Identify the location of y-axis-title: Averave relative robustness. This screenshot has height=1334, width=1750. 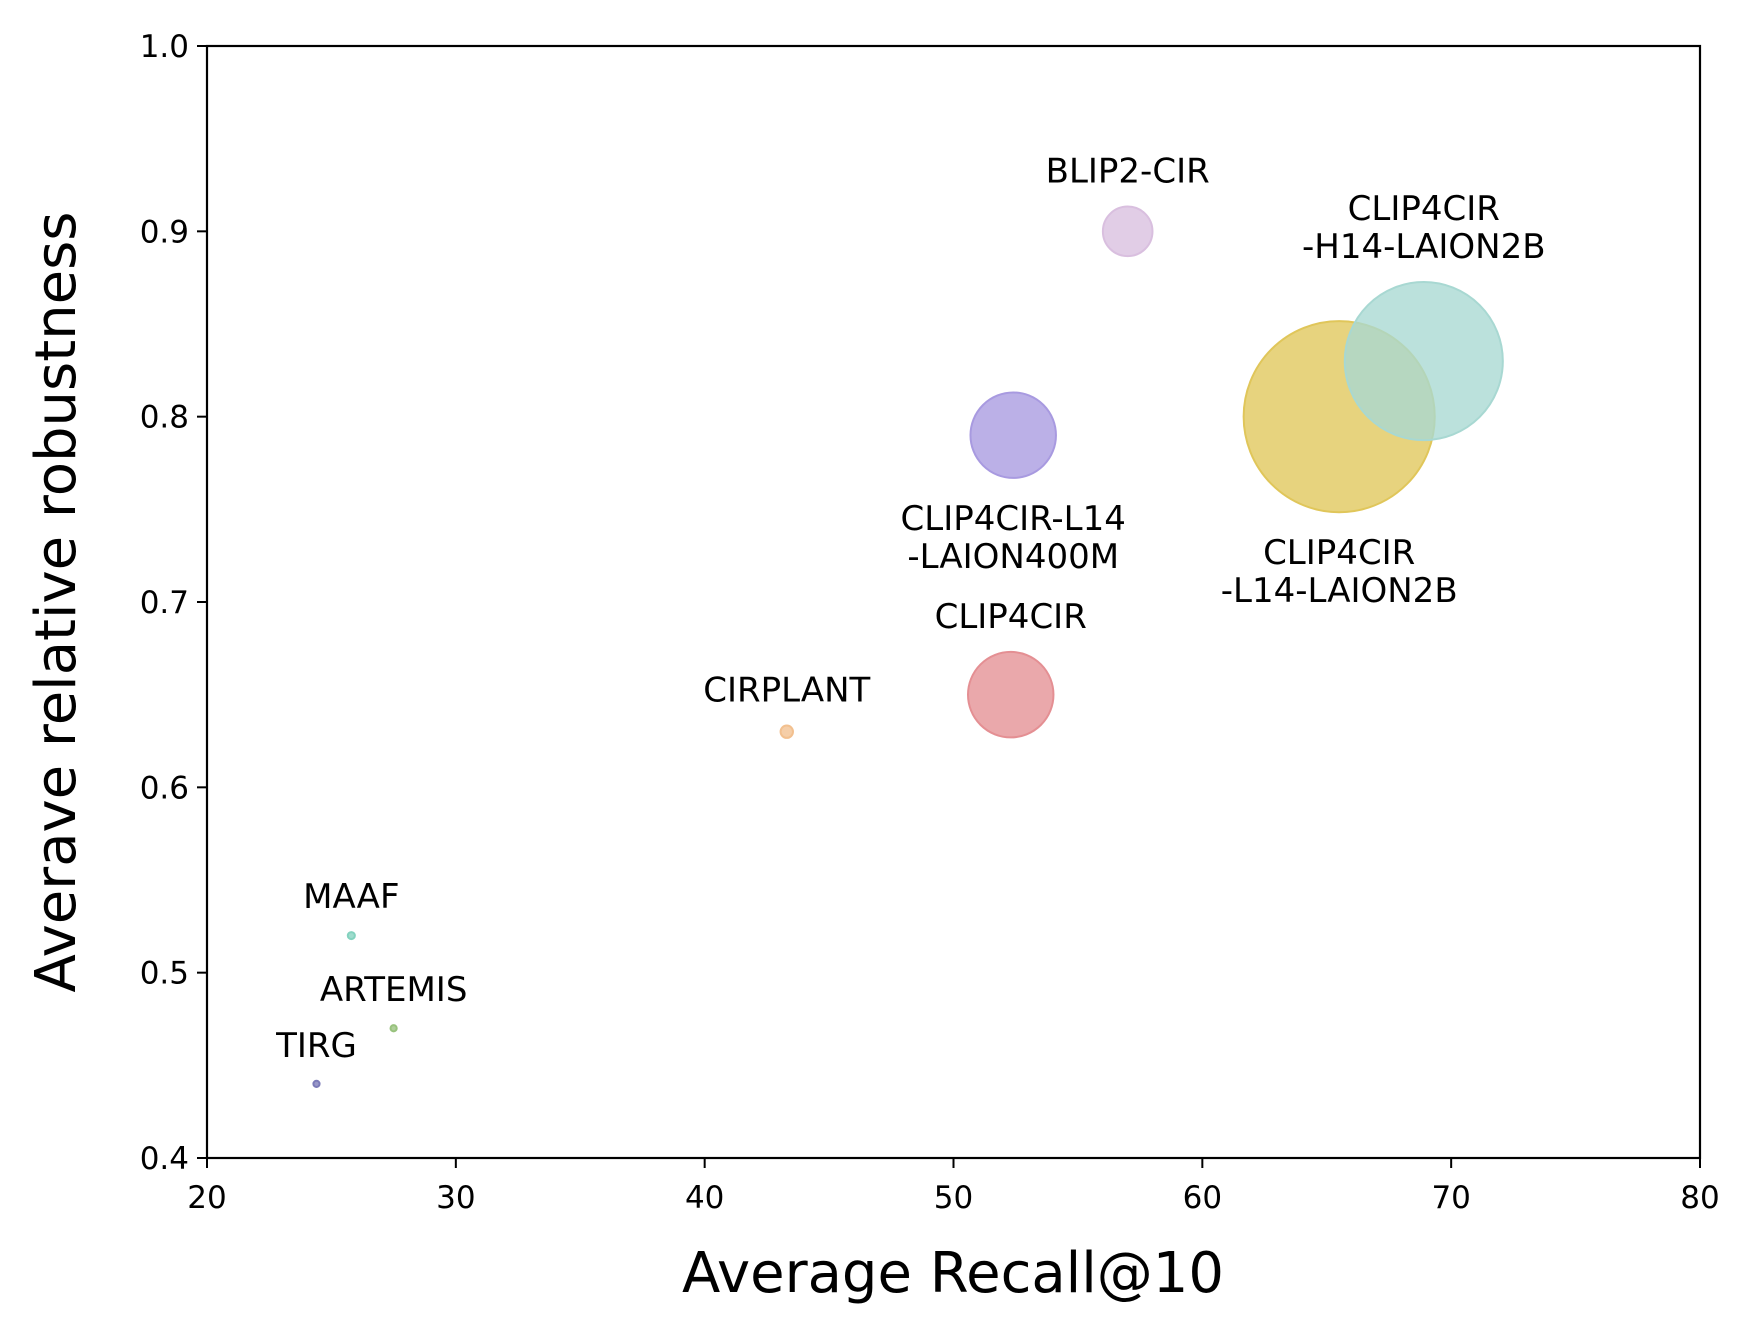
(56, 602).